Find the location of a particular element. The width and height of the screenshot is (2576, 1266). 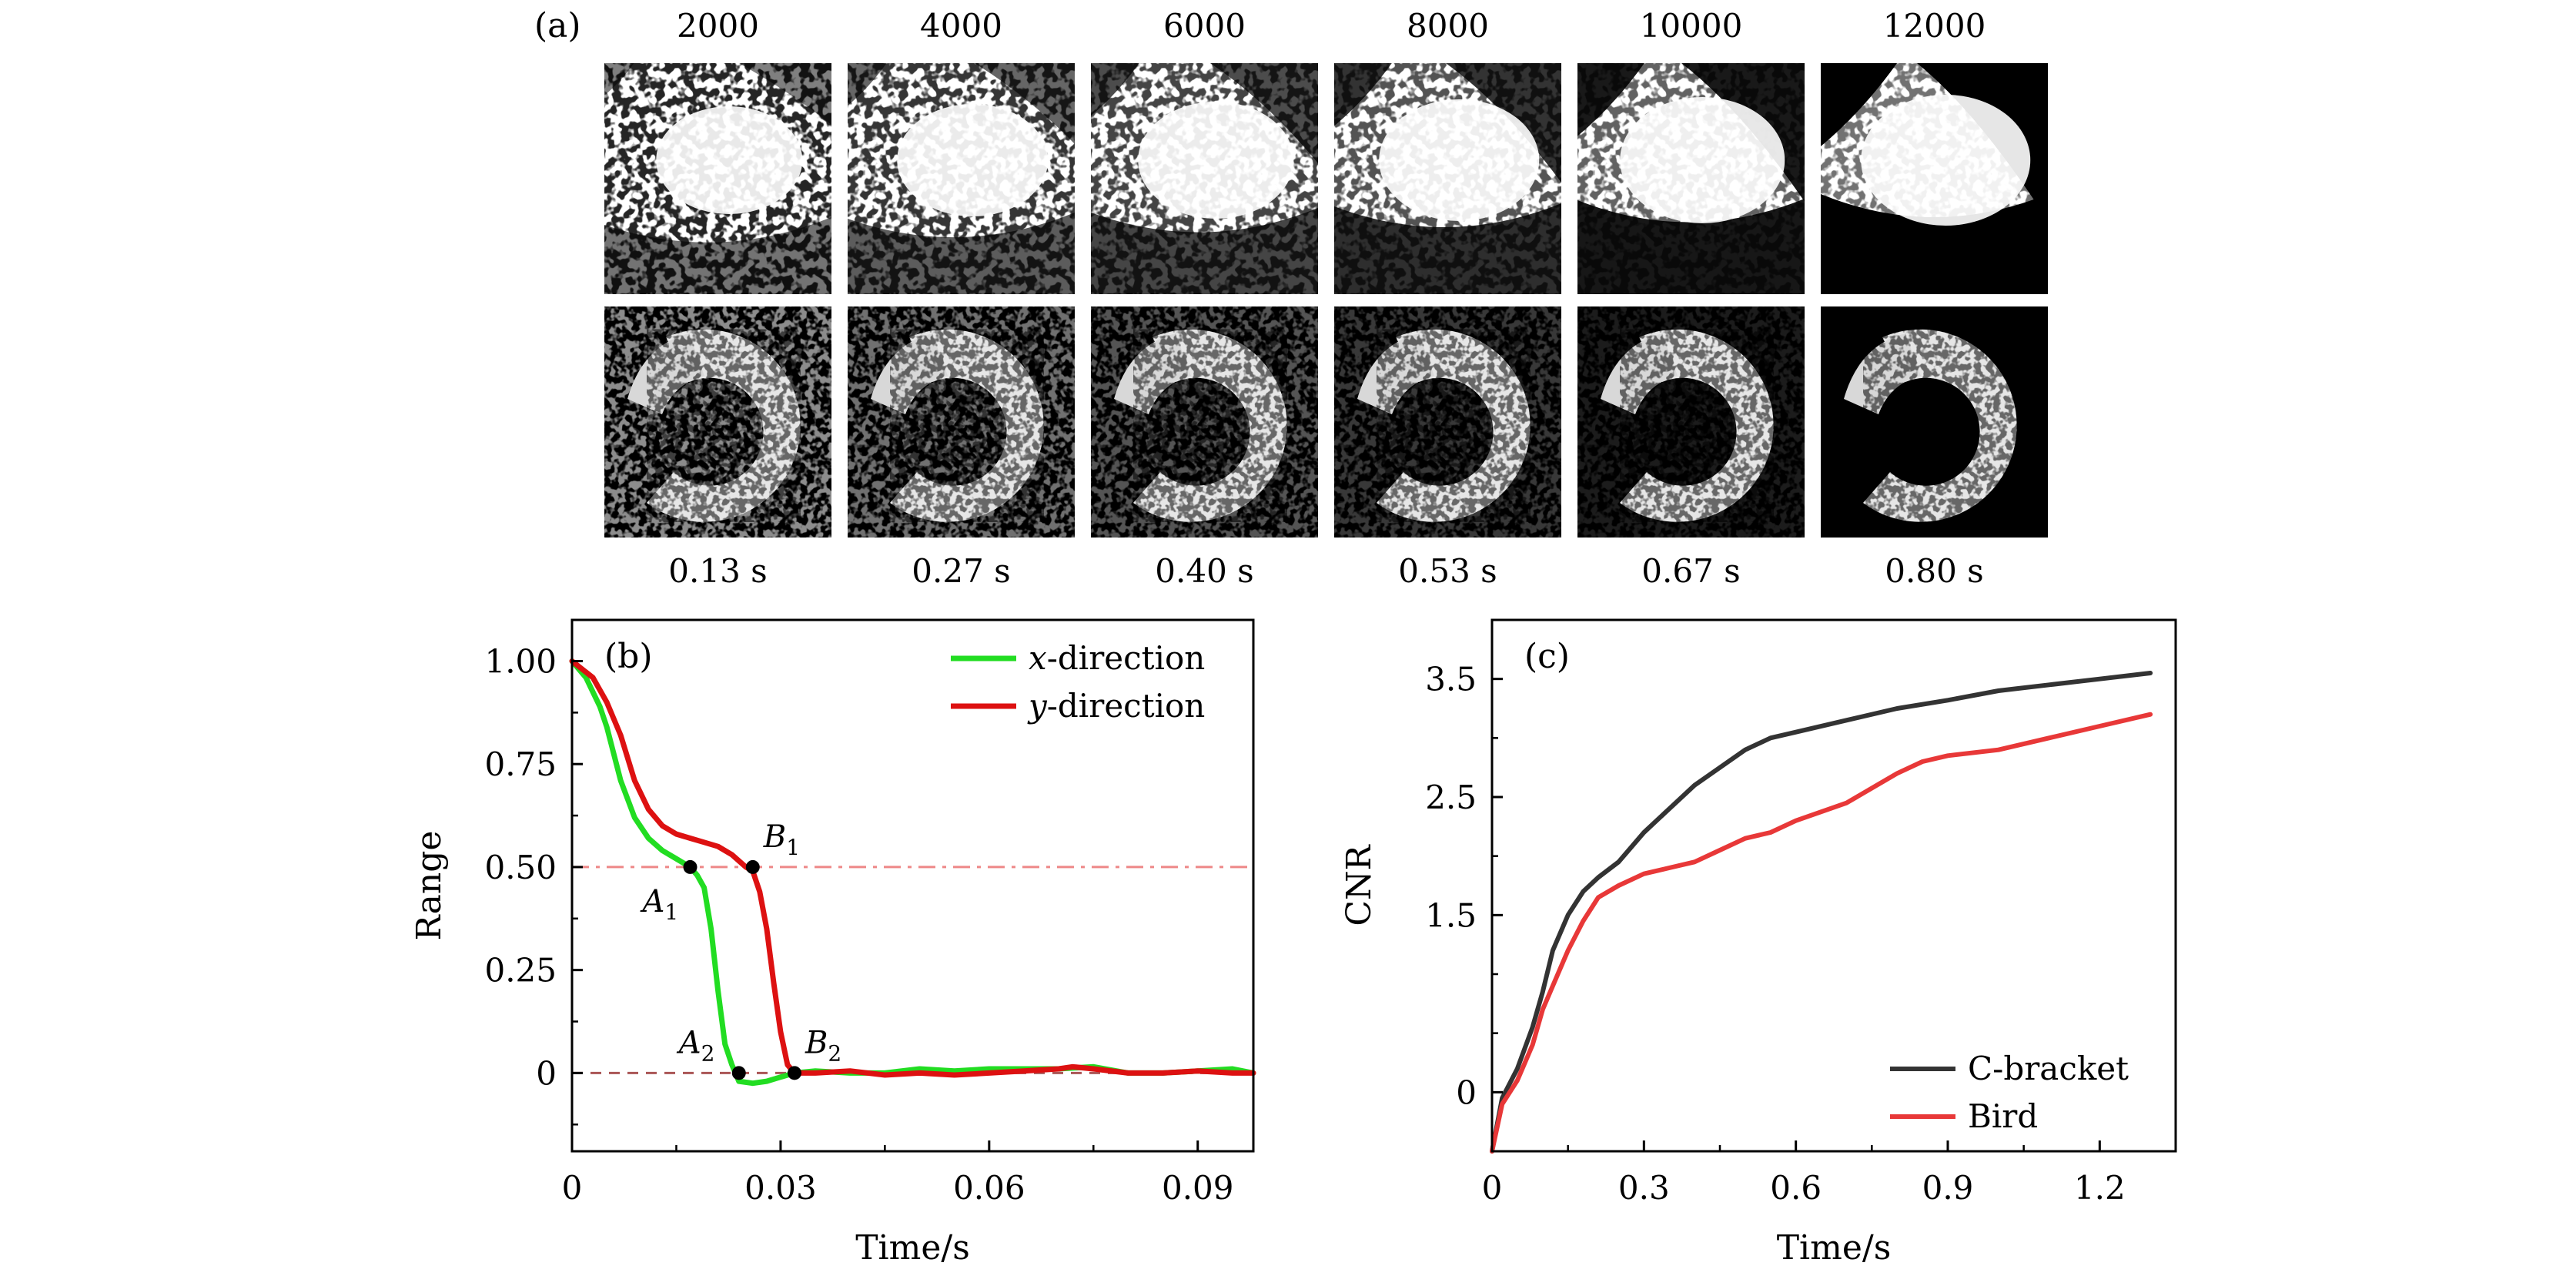

series-line-c-bracket is located at coordinates (1822, 912).